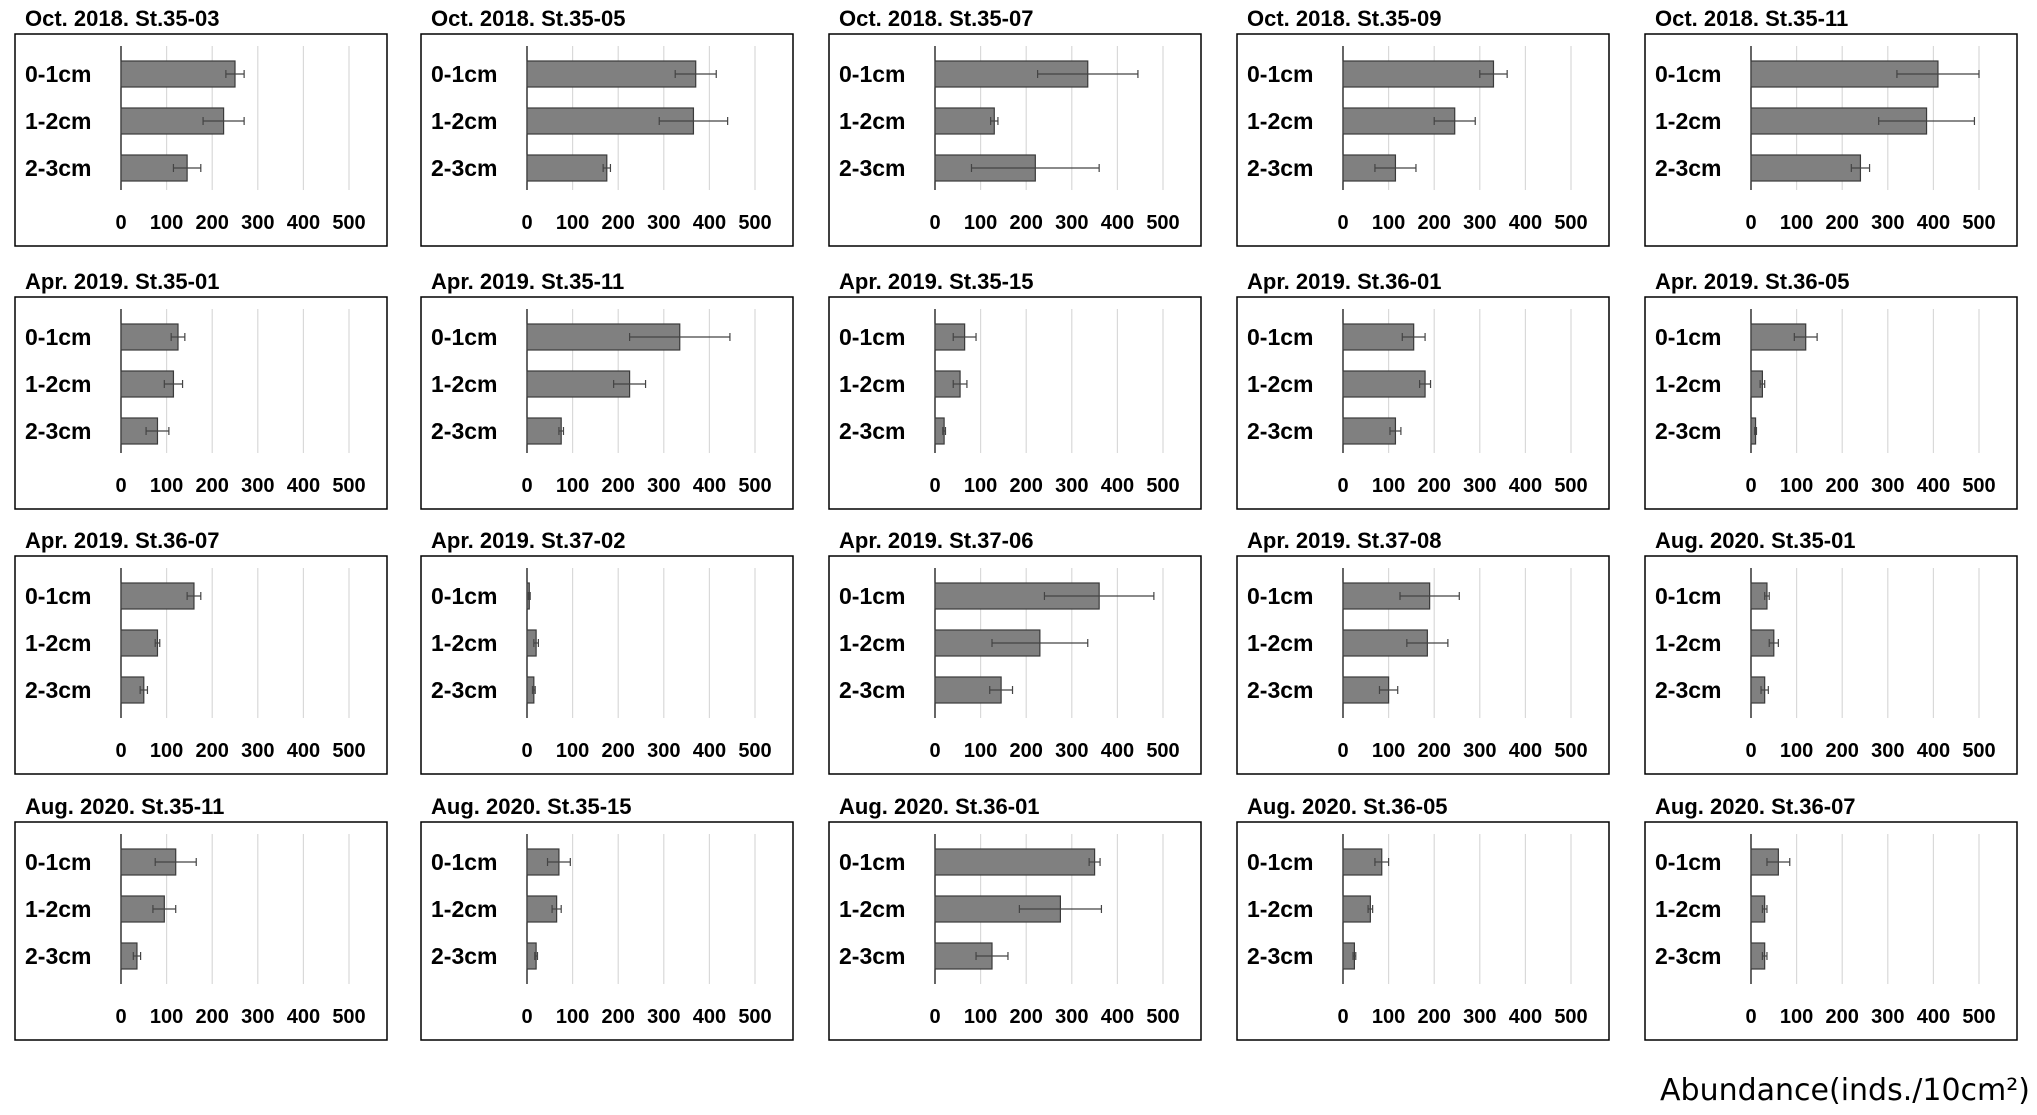 The height and width of the screenshot is (1115, 2037). I want to click on panel-title: Aug. 2020. St.35-11, so click(124, 806).